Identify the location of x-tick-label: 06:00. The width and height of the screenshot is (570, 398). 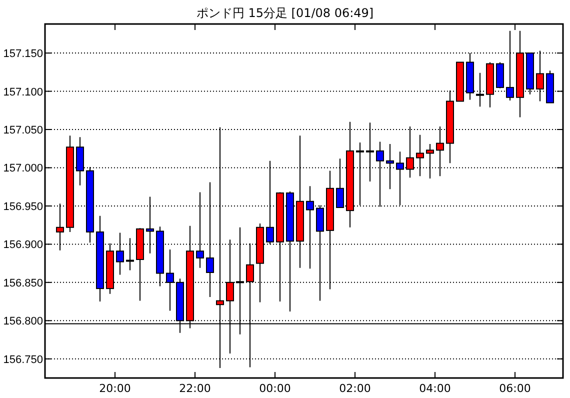
(515, 388).